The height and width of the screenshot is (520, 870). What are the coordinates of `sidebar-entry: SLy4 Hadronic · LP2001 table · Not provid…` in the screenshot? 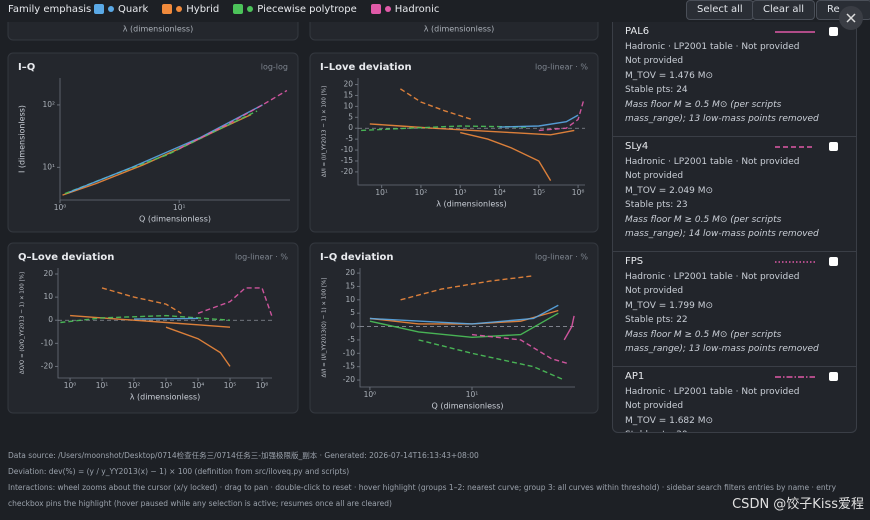 It's located at (734, 194).